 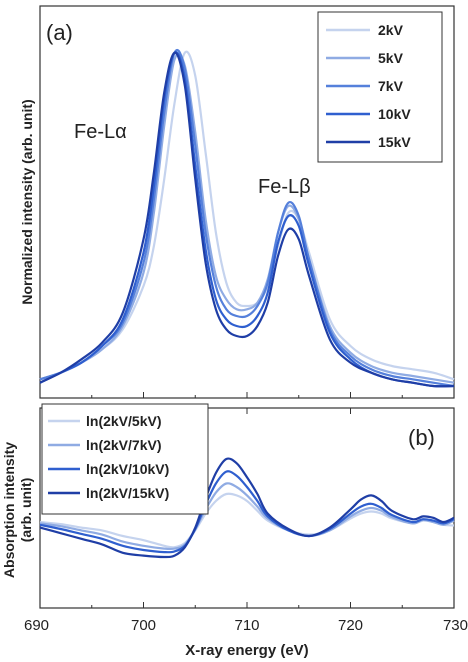 I want to click on legend-a-label: 5kV, so click(x=391, y=58).